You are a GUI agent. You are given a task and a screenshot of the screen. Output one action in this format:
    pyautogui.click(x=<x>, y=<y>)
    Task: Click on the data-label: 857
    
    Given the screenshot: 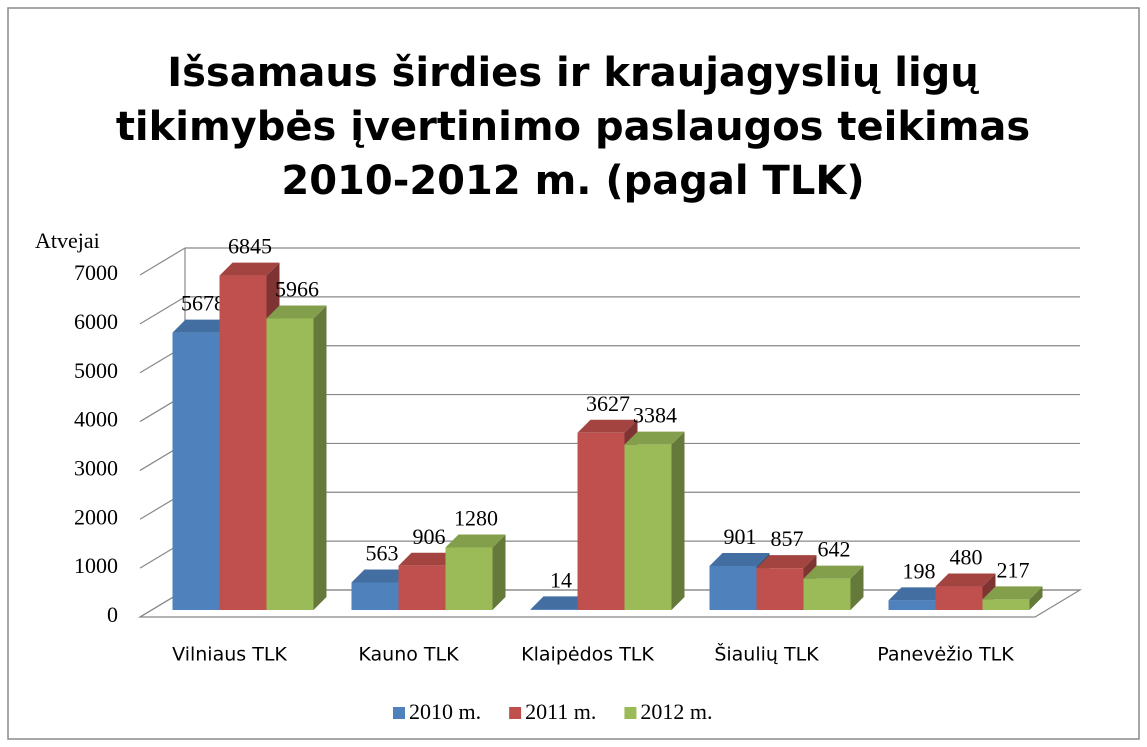 What is the action you would take?
    pyautogui.click(x=787, y=538)
    